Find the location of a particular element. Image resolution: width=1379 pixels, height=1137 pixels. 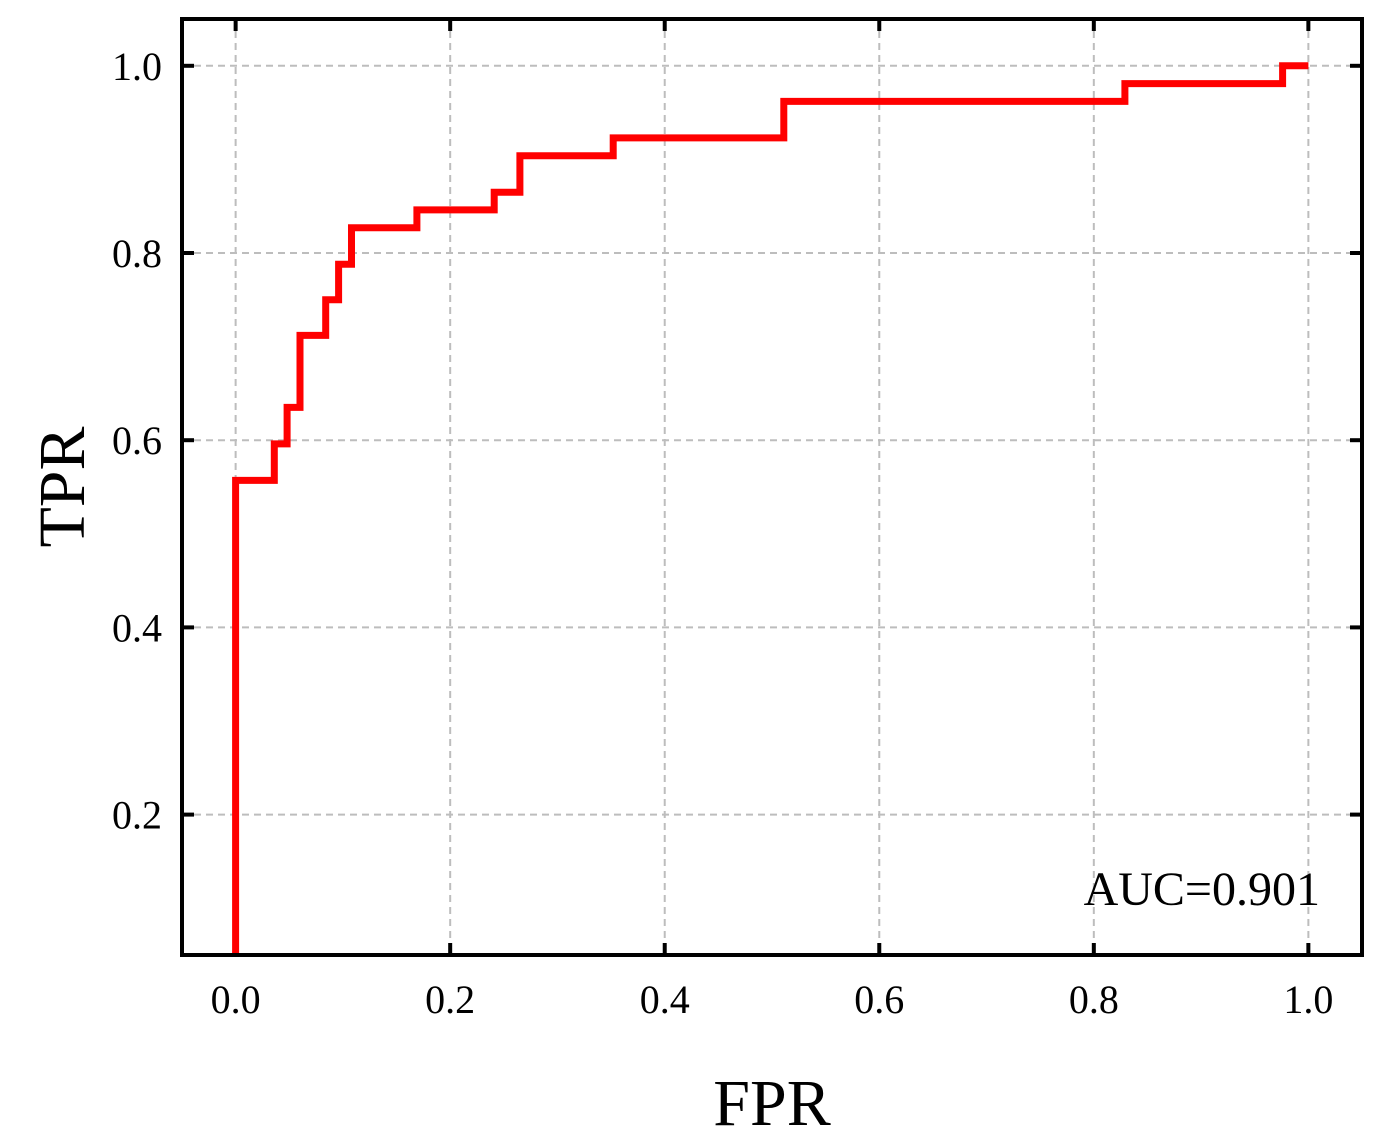

auc-annotation: AUC=0.901 is located at coordinates (1202, 889).